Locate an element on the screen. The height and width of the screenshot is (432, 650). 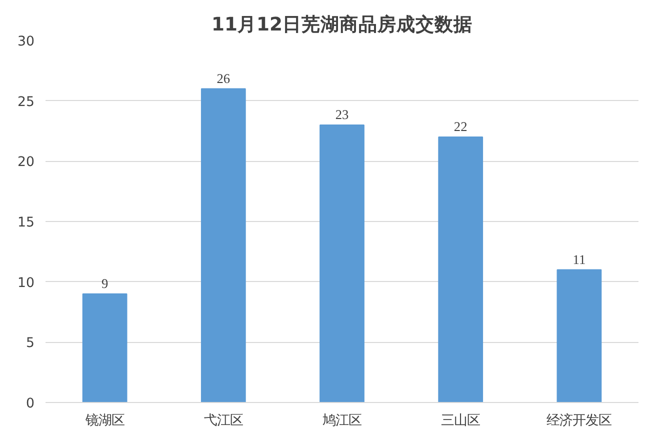
data-label: 11 is located at coordinates (579, 259).